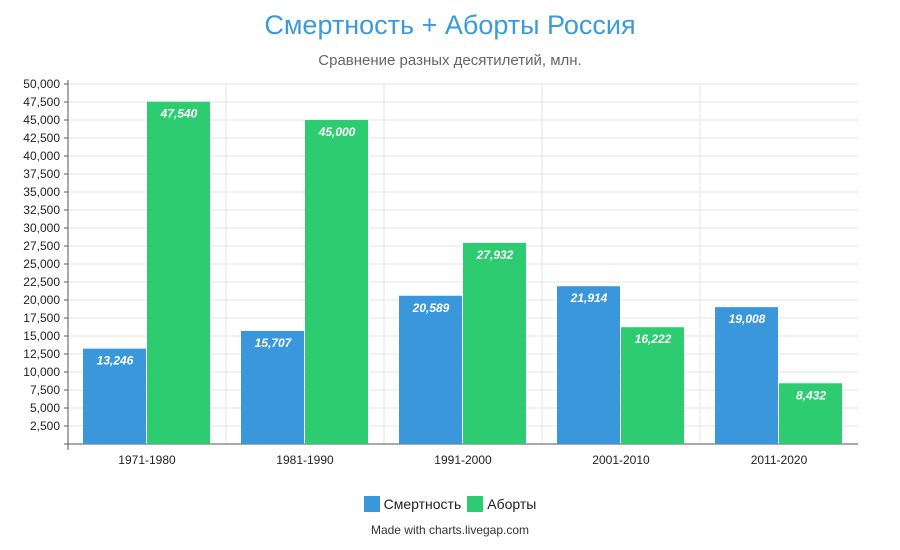 The height and width of the screenshot is (550, 900). I want to click on y-tick-label: 50,000, so click(41, 84).